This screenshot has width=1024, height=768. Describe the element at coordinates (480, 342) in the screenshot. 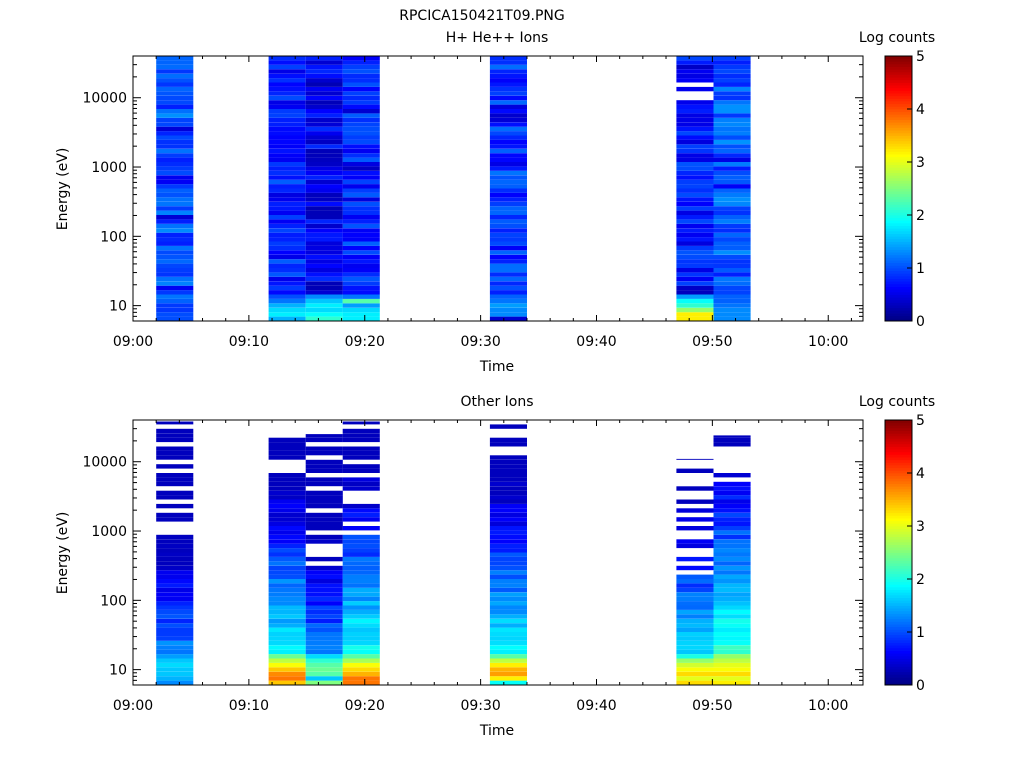

I see `x-tick-label: 09:30` at that location.